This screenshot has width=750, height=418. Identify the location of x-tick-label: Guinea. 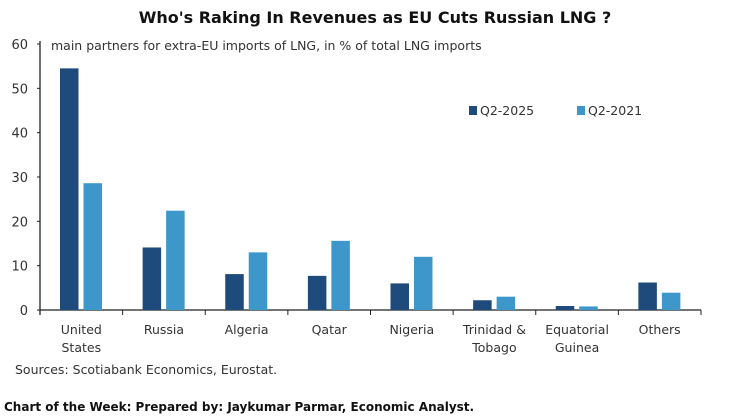
(577, 347).